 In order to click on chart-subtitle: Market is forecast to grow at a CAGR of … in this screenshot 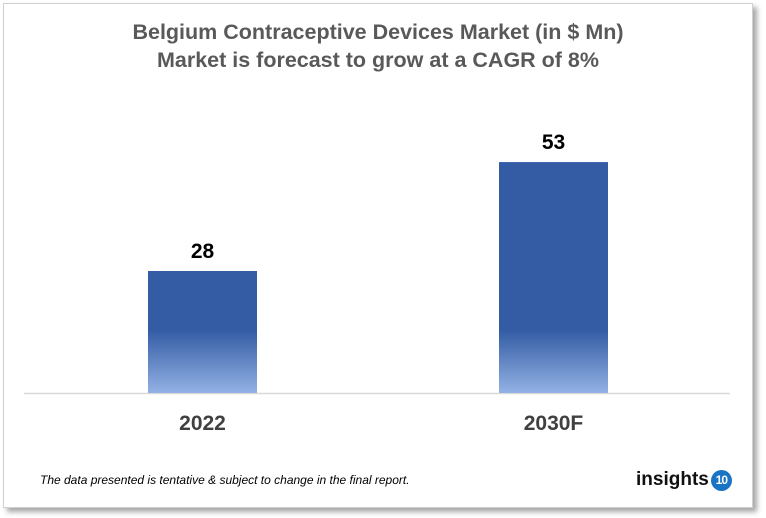, I will do `click(378, 60)`.